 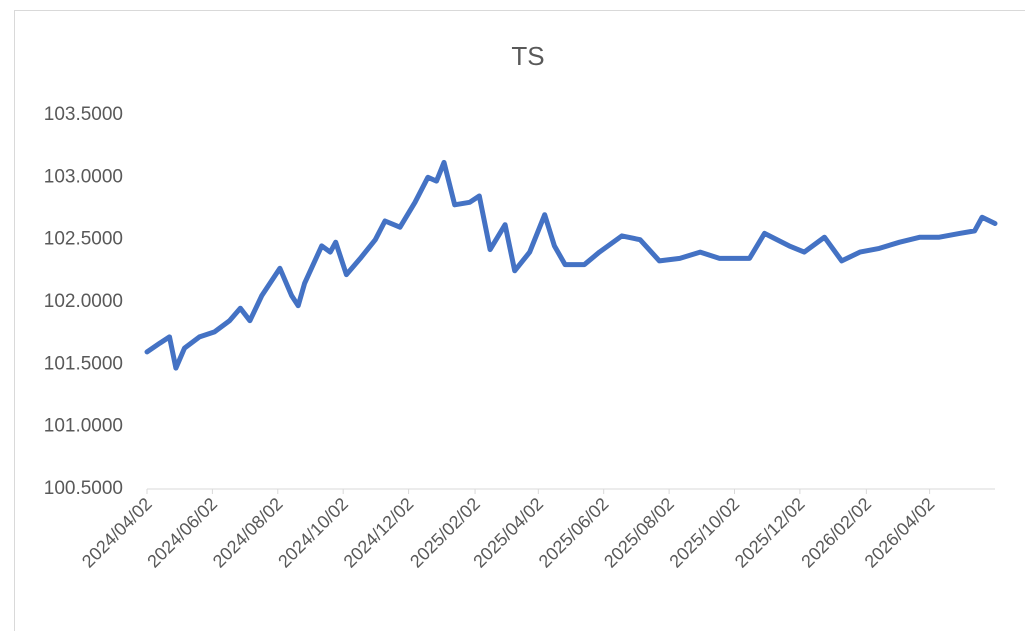 What do you see at coordinates (527, 56) in the screenshot?
I see `chart-title: TS` at bounding box center [527, 56].